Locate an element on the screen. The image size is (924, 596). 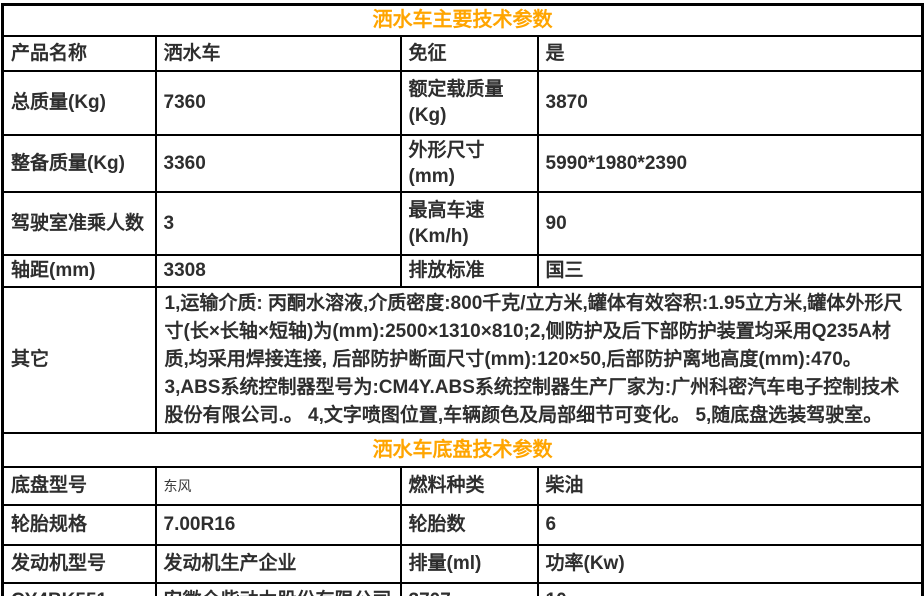
wheelbase-value: 3308 is located at coordinates (278, 271).